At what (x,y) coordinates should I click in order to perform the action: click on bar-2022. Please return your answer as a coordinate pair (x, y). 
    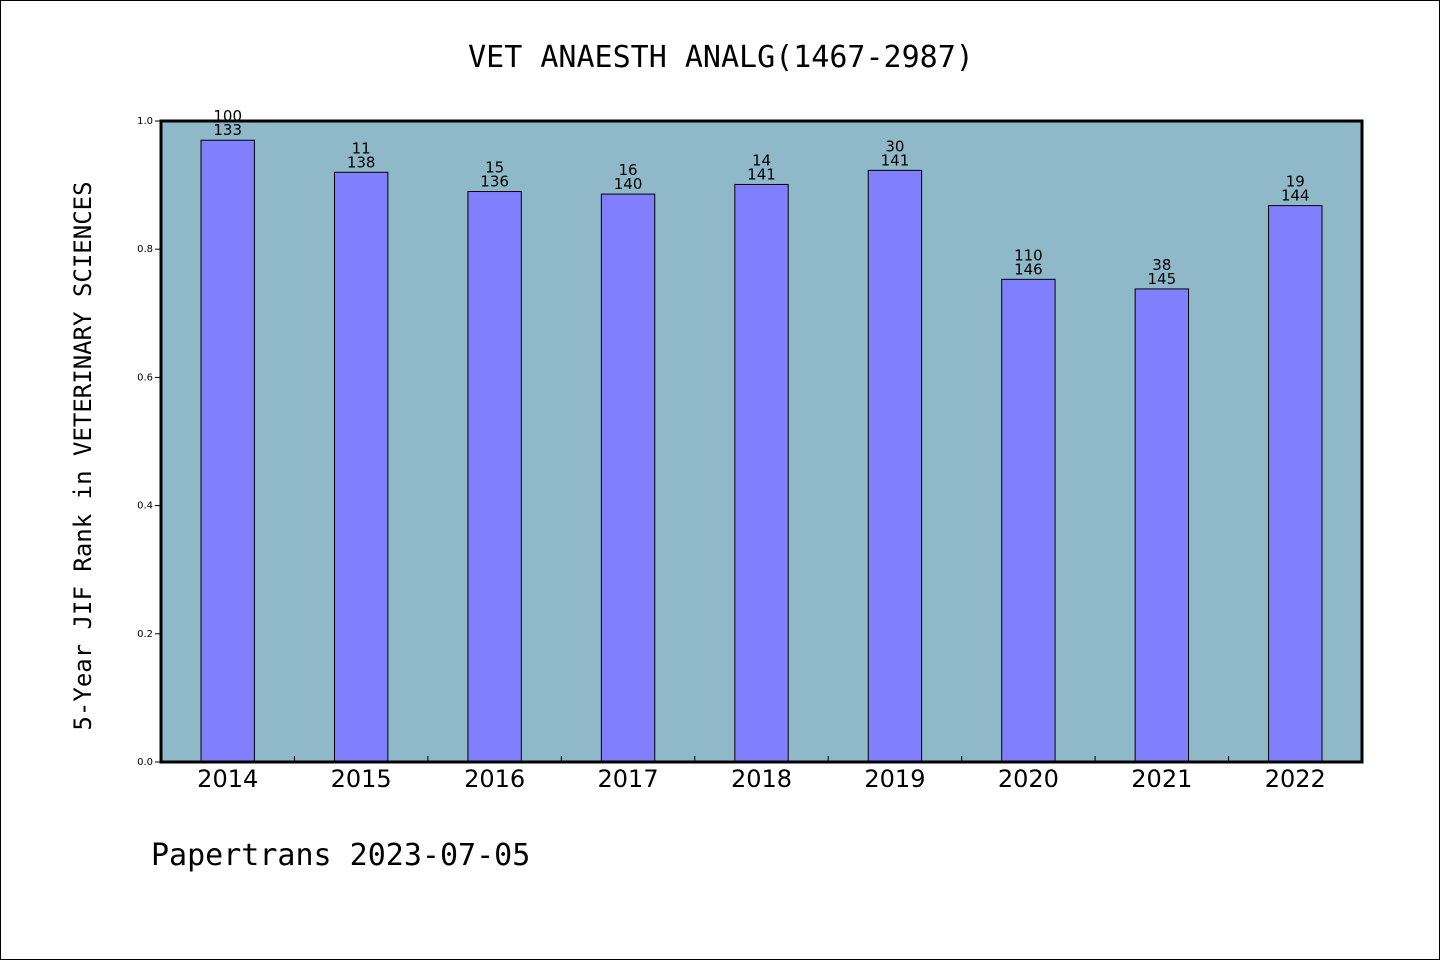
    Looking at the image, I should click on (1295, 484).